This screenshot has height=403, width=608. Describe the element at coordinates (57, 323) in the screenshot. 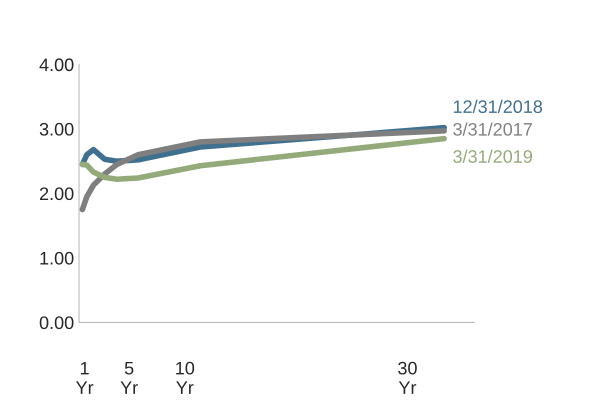

I see `y-tick-label: 0.00` at that location.